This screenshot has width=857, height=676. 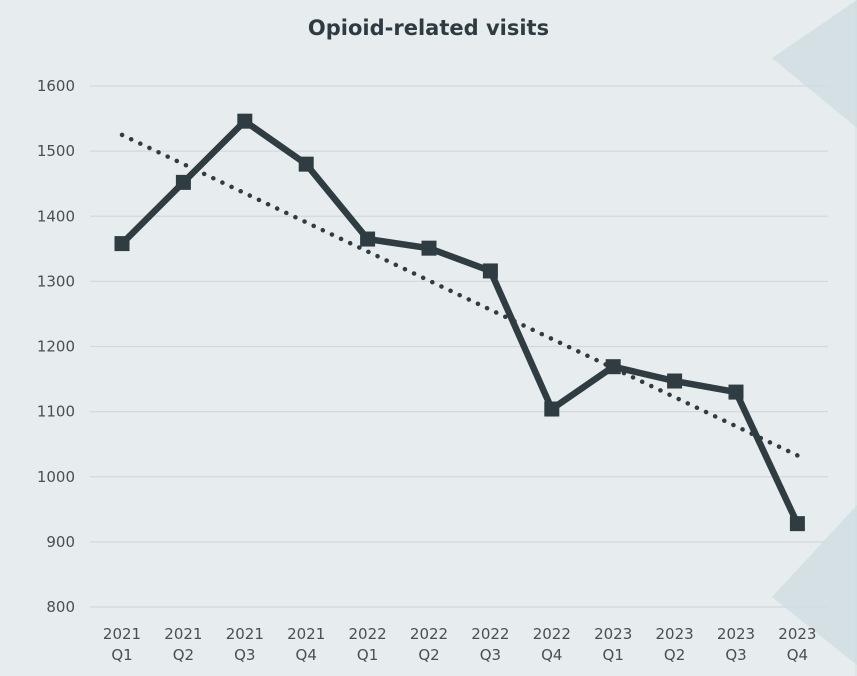 I want to click on y-axis-ticks: 800 900 1000 1100 1200 1300 1400 1500 1600, so click(x=56, y=346).